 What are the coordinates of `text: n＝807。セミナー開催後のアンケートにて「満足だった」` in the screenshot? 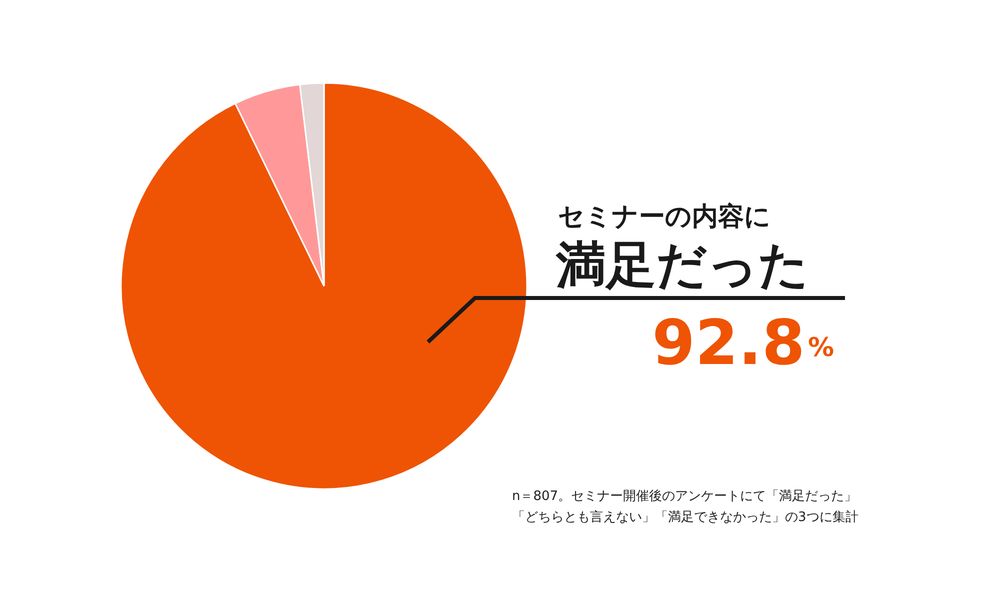 It's located at (685, 496).